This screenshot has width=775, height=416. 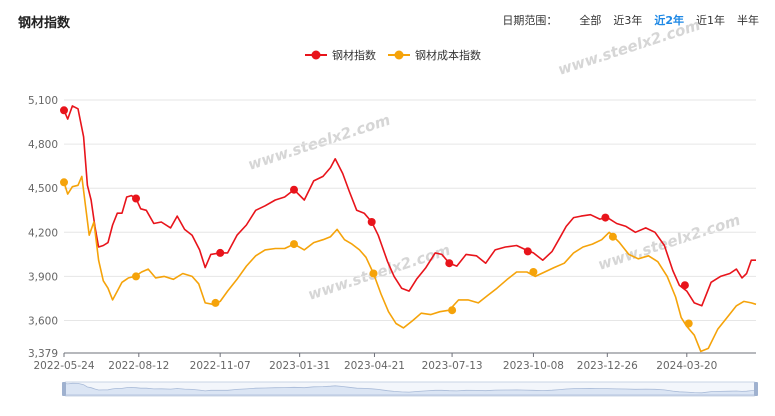 I want to click on zoom-handle-right, so click(x=756, y=389).